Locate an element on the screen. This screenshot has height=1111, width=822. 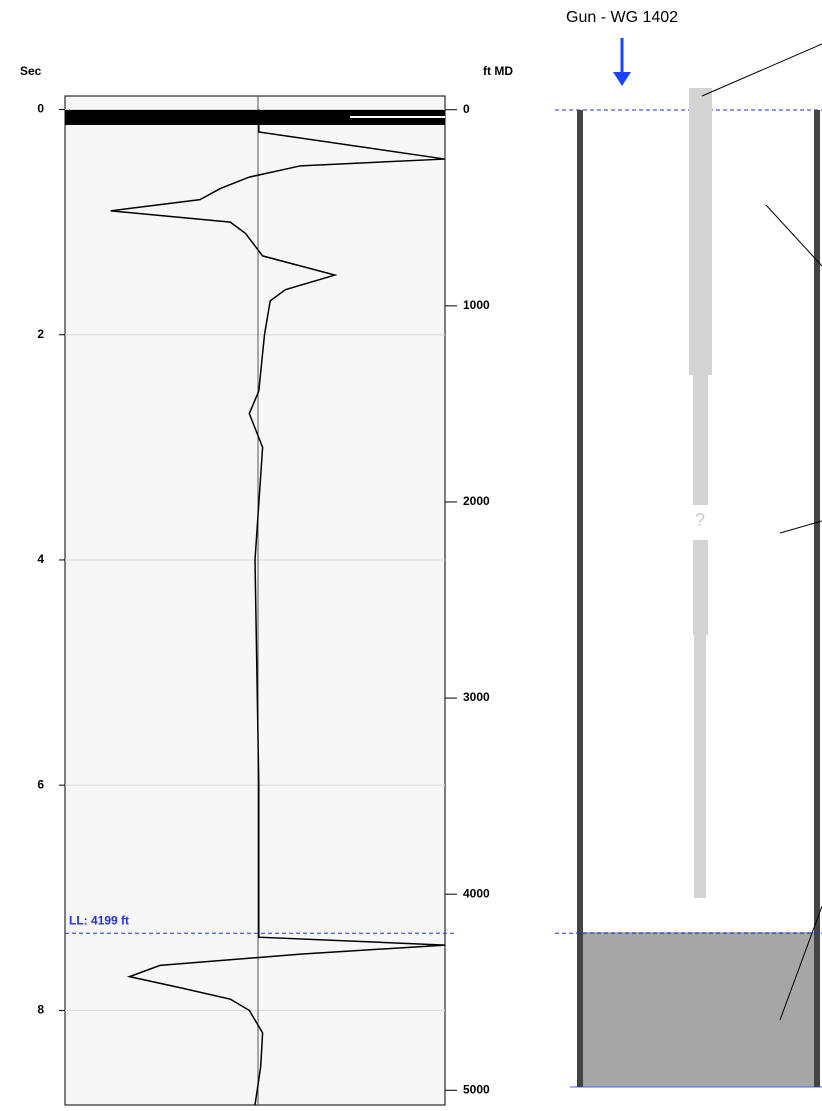
gun-label: Gun - WG 1402 is located at coordinates (622, 17).